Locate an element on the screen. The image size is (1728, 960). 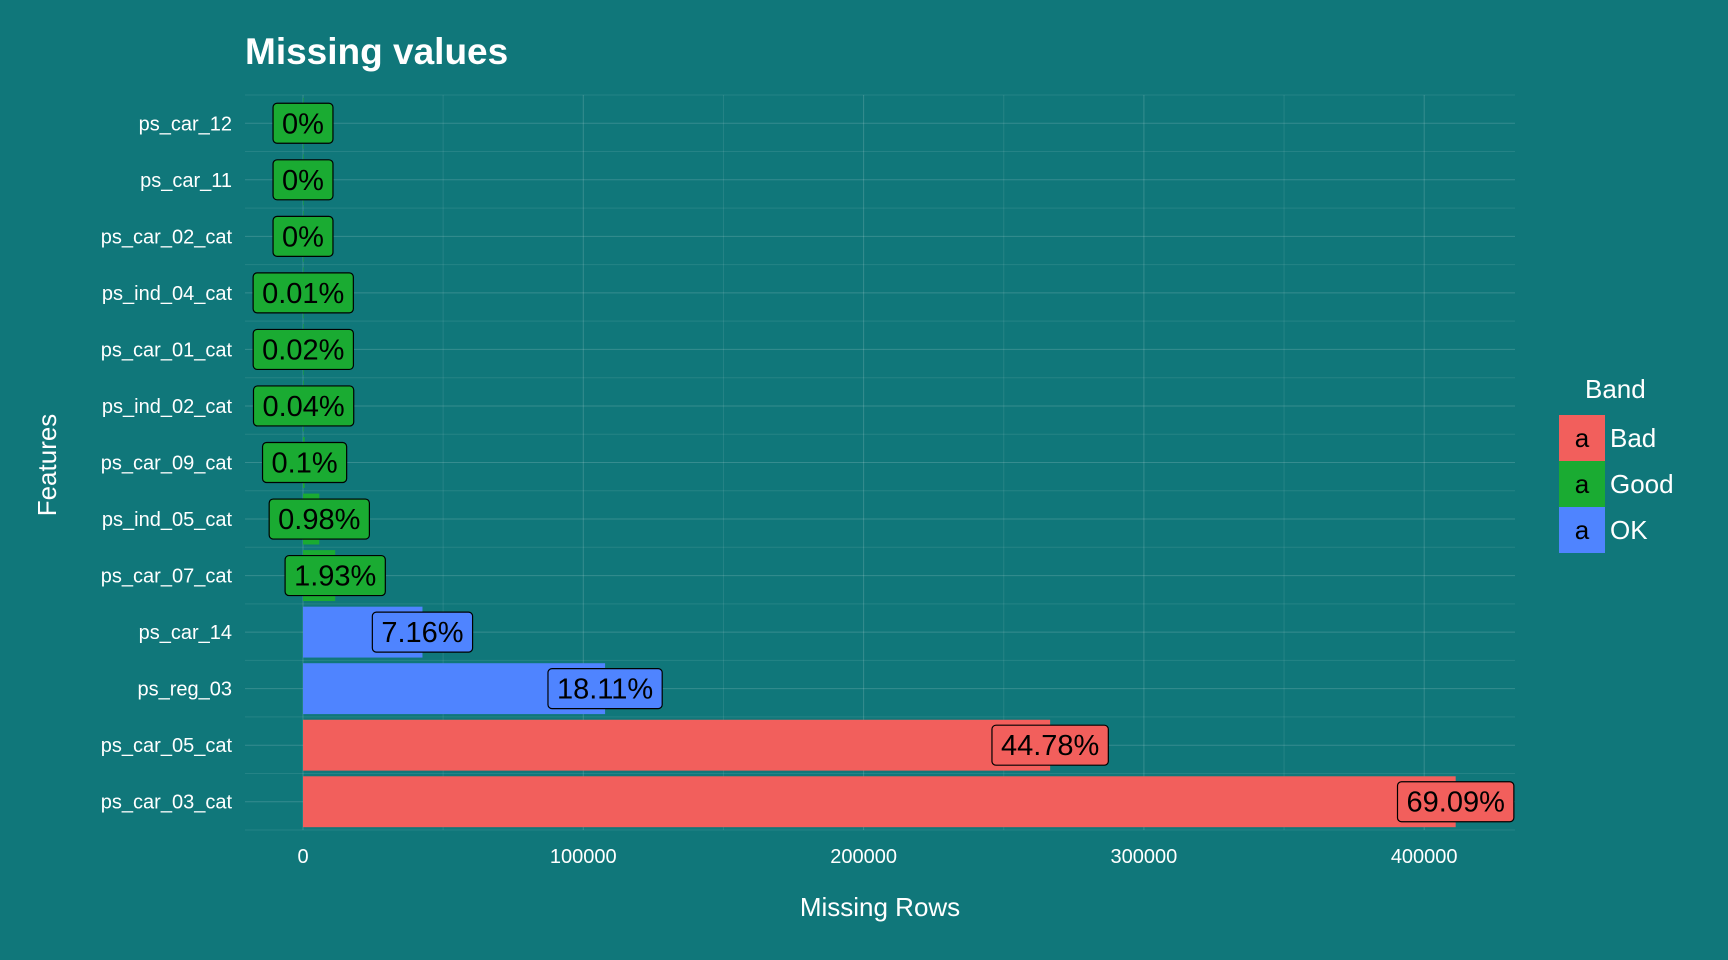
data-label-text: 7.16% is located at coordinates (422, 633).